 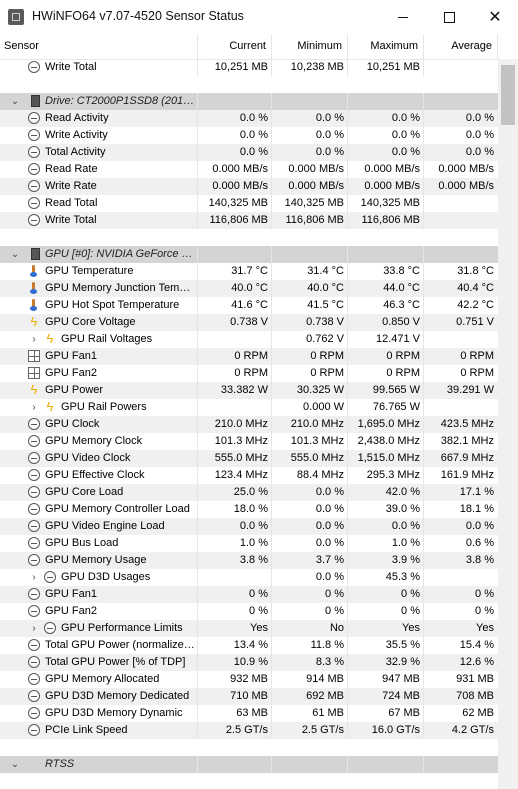 What do you see at coordinates (259, 628) in the screenshot?
I see `current-value: Yes` at bounding box center [259, 628].